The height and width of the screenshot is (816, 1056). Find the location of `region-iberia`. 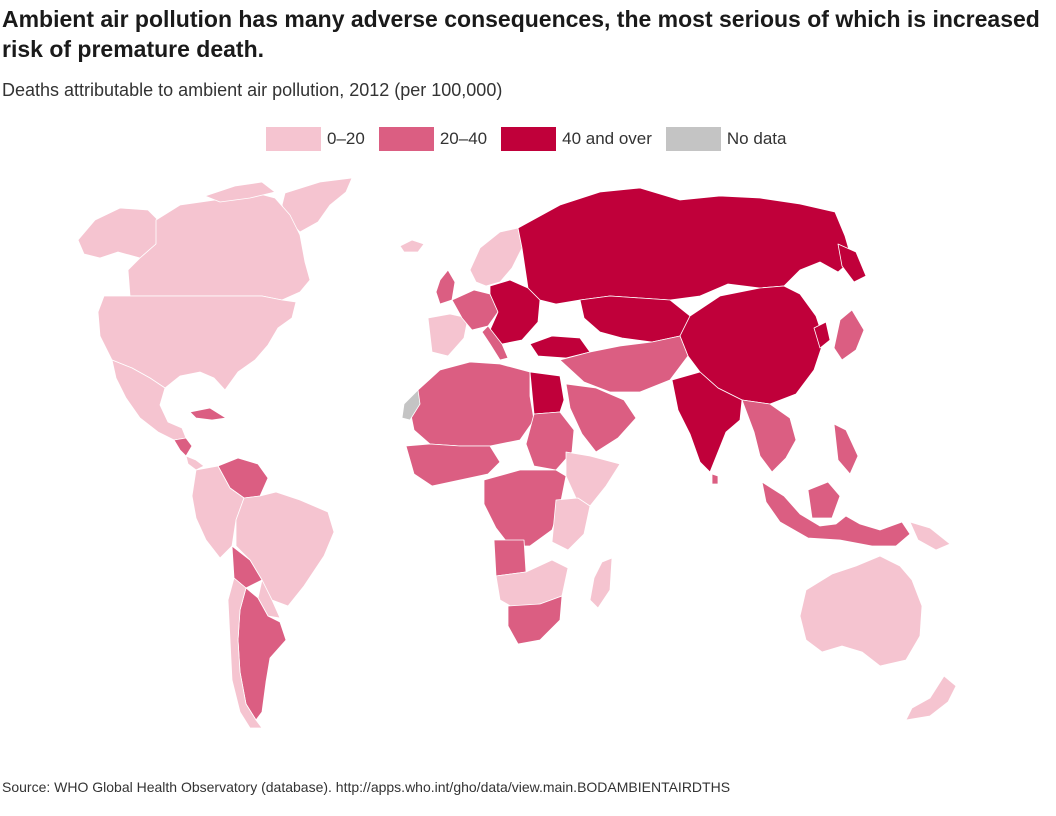

region-iberia is located at coordinates (448, 335).